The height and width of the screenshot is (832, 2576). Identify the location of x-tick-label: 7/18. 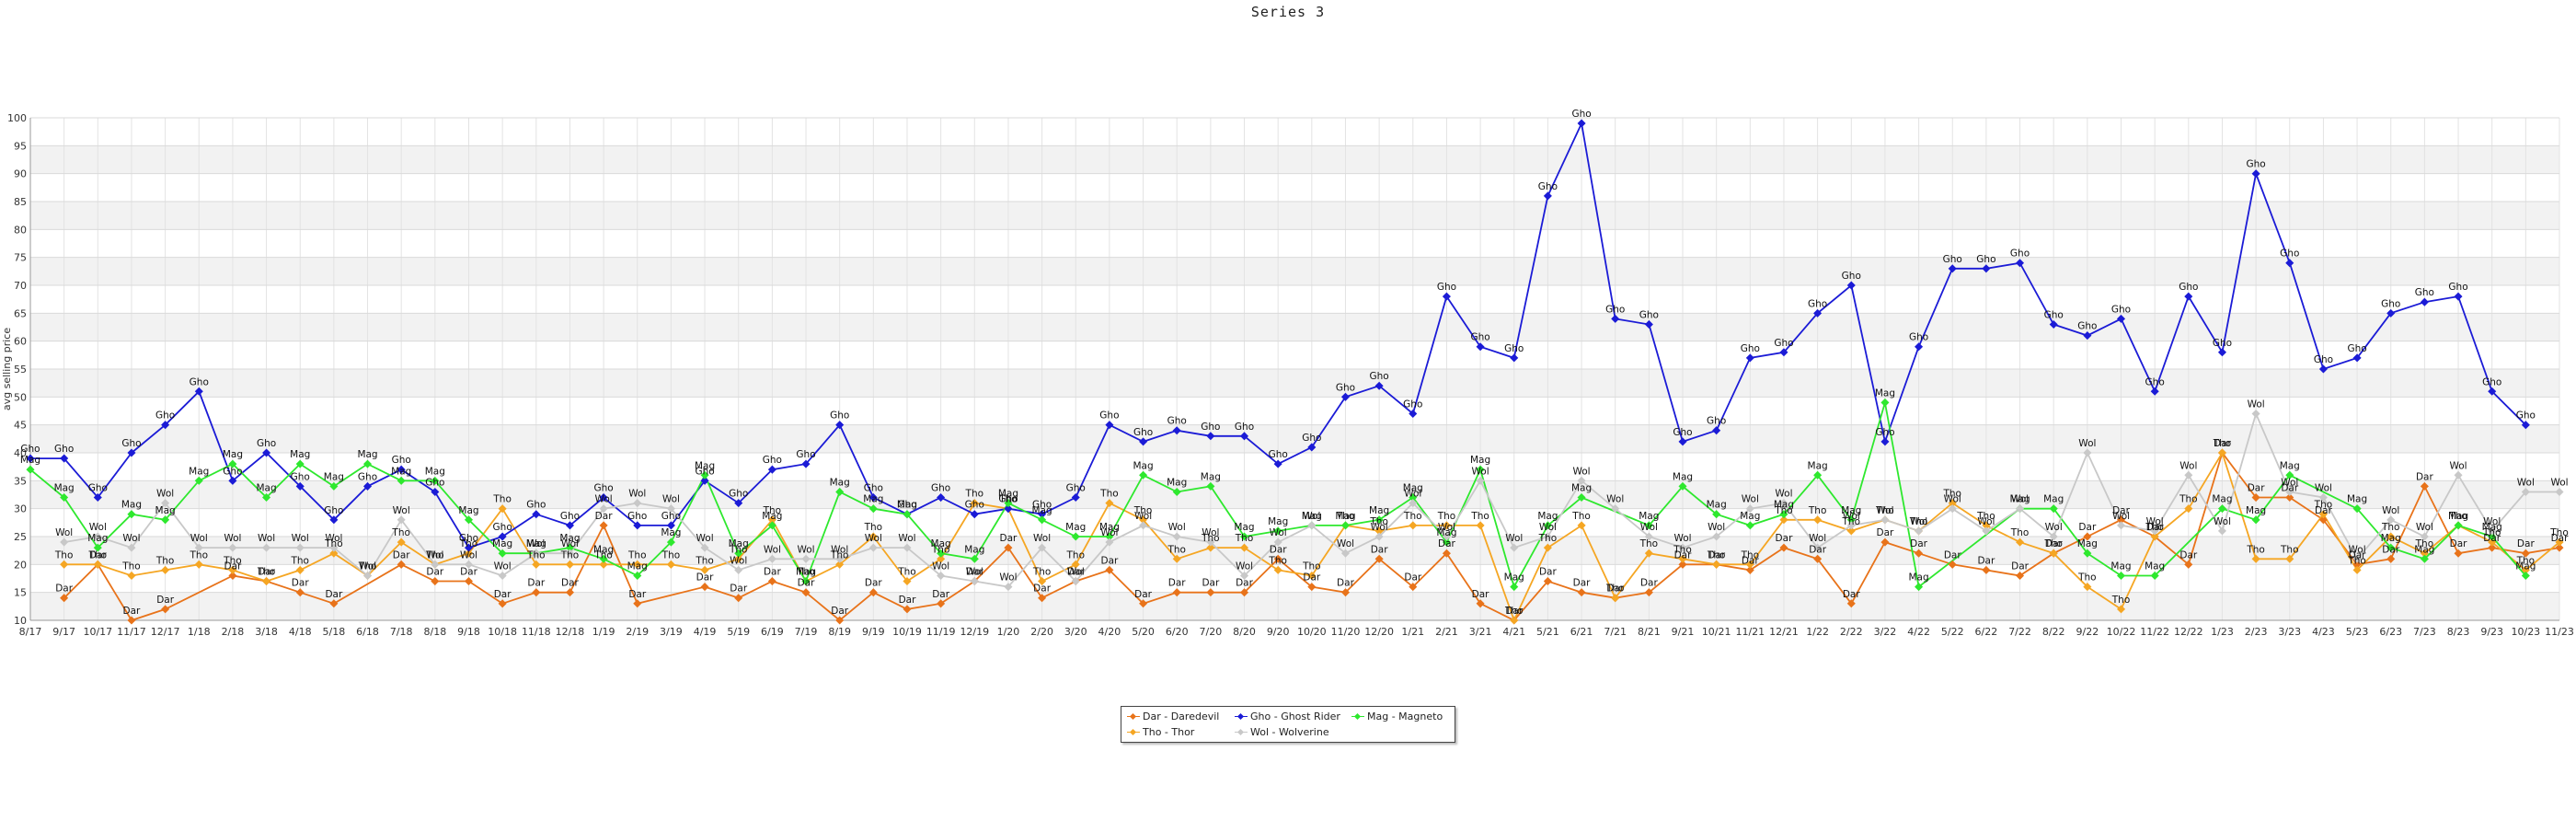
(401, 632).